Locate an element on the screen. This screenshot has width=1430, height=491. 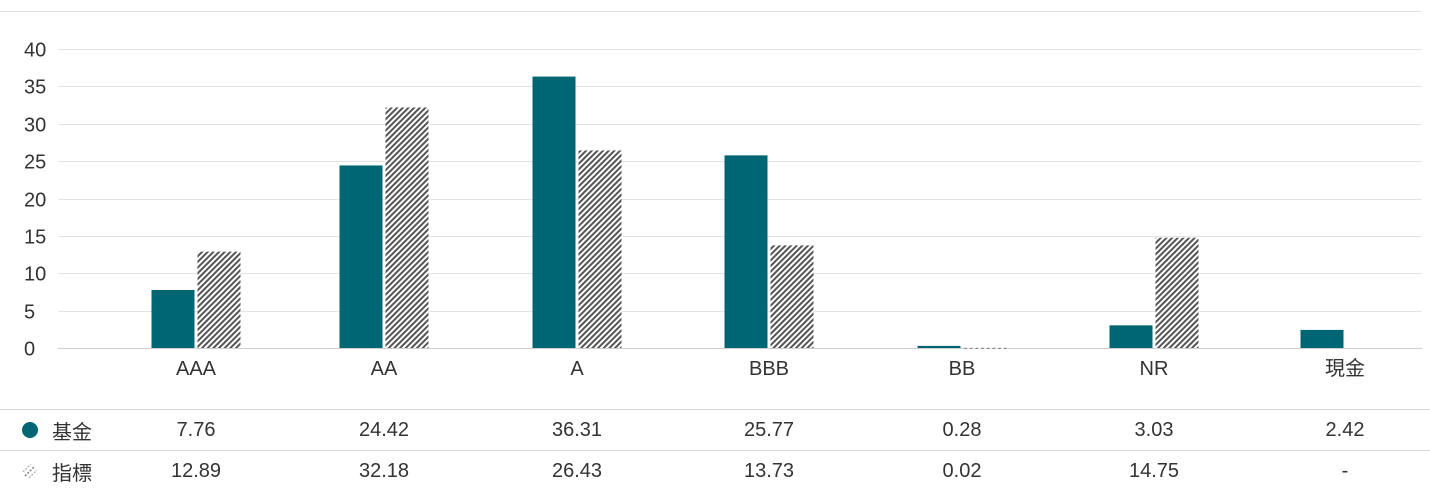
fund-value-nr: 3.03 is located at coordinates (1154, 430).